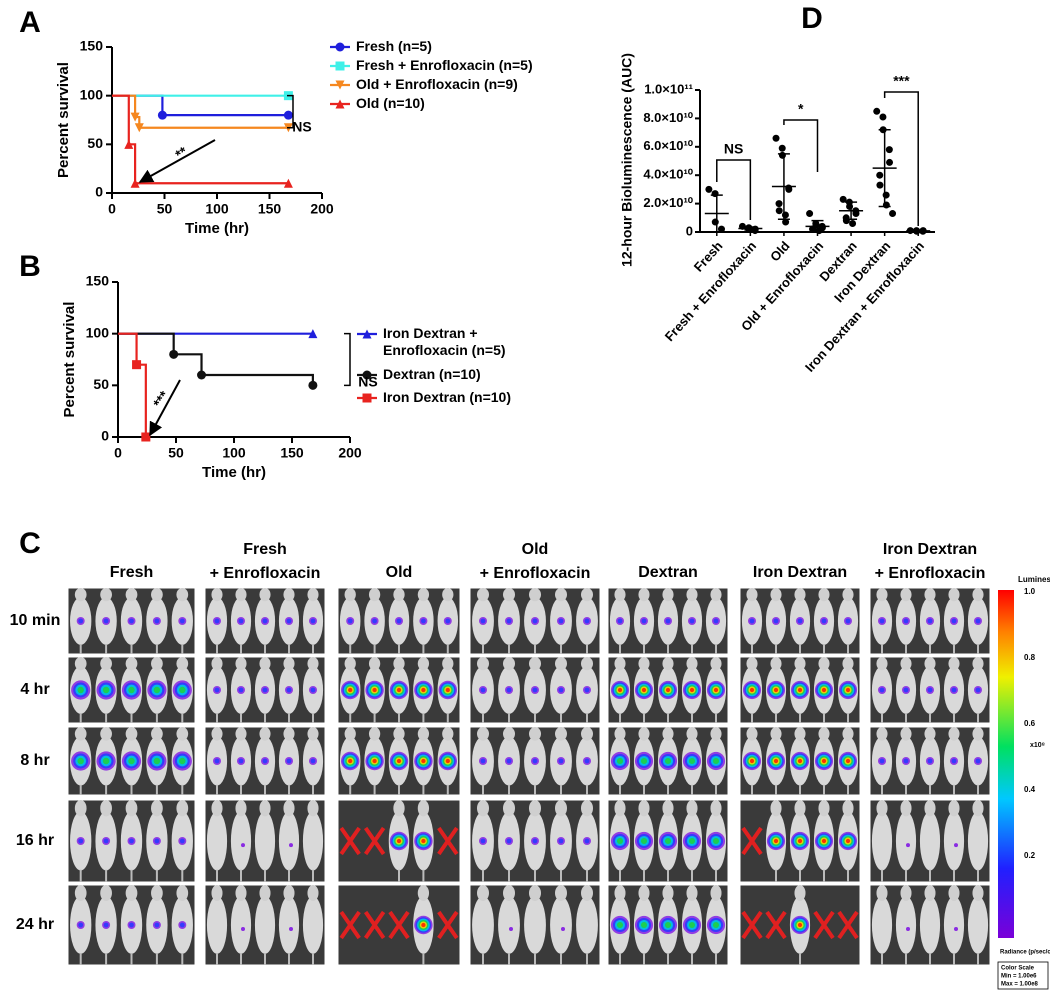 The height and width of the screenshot is (996, 1050). Describe the element at coordinates (444, 65) in the screenshot. I see `legend-entry: Fresh + Enrofloxacin (n=5)` at that location.